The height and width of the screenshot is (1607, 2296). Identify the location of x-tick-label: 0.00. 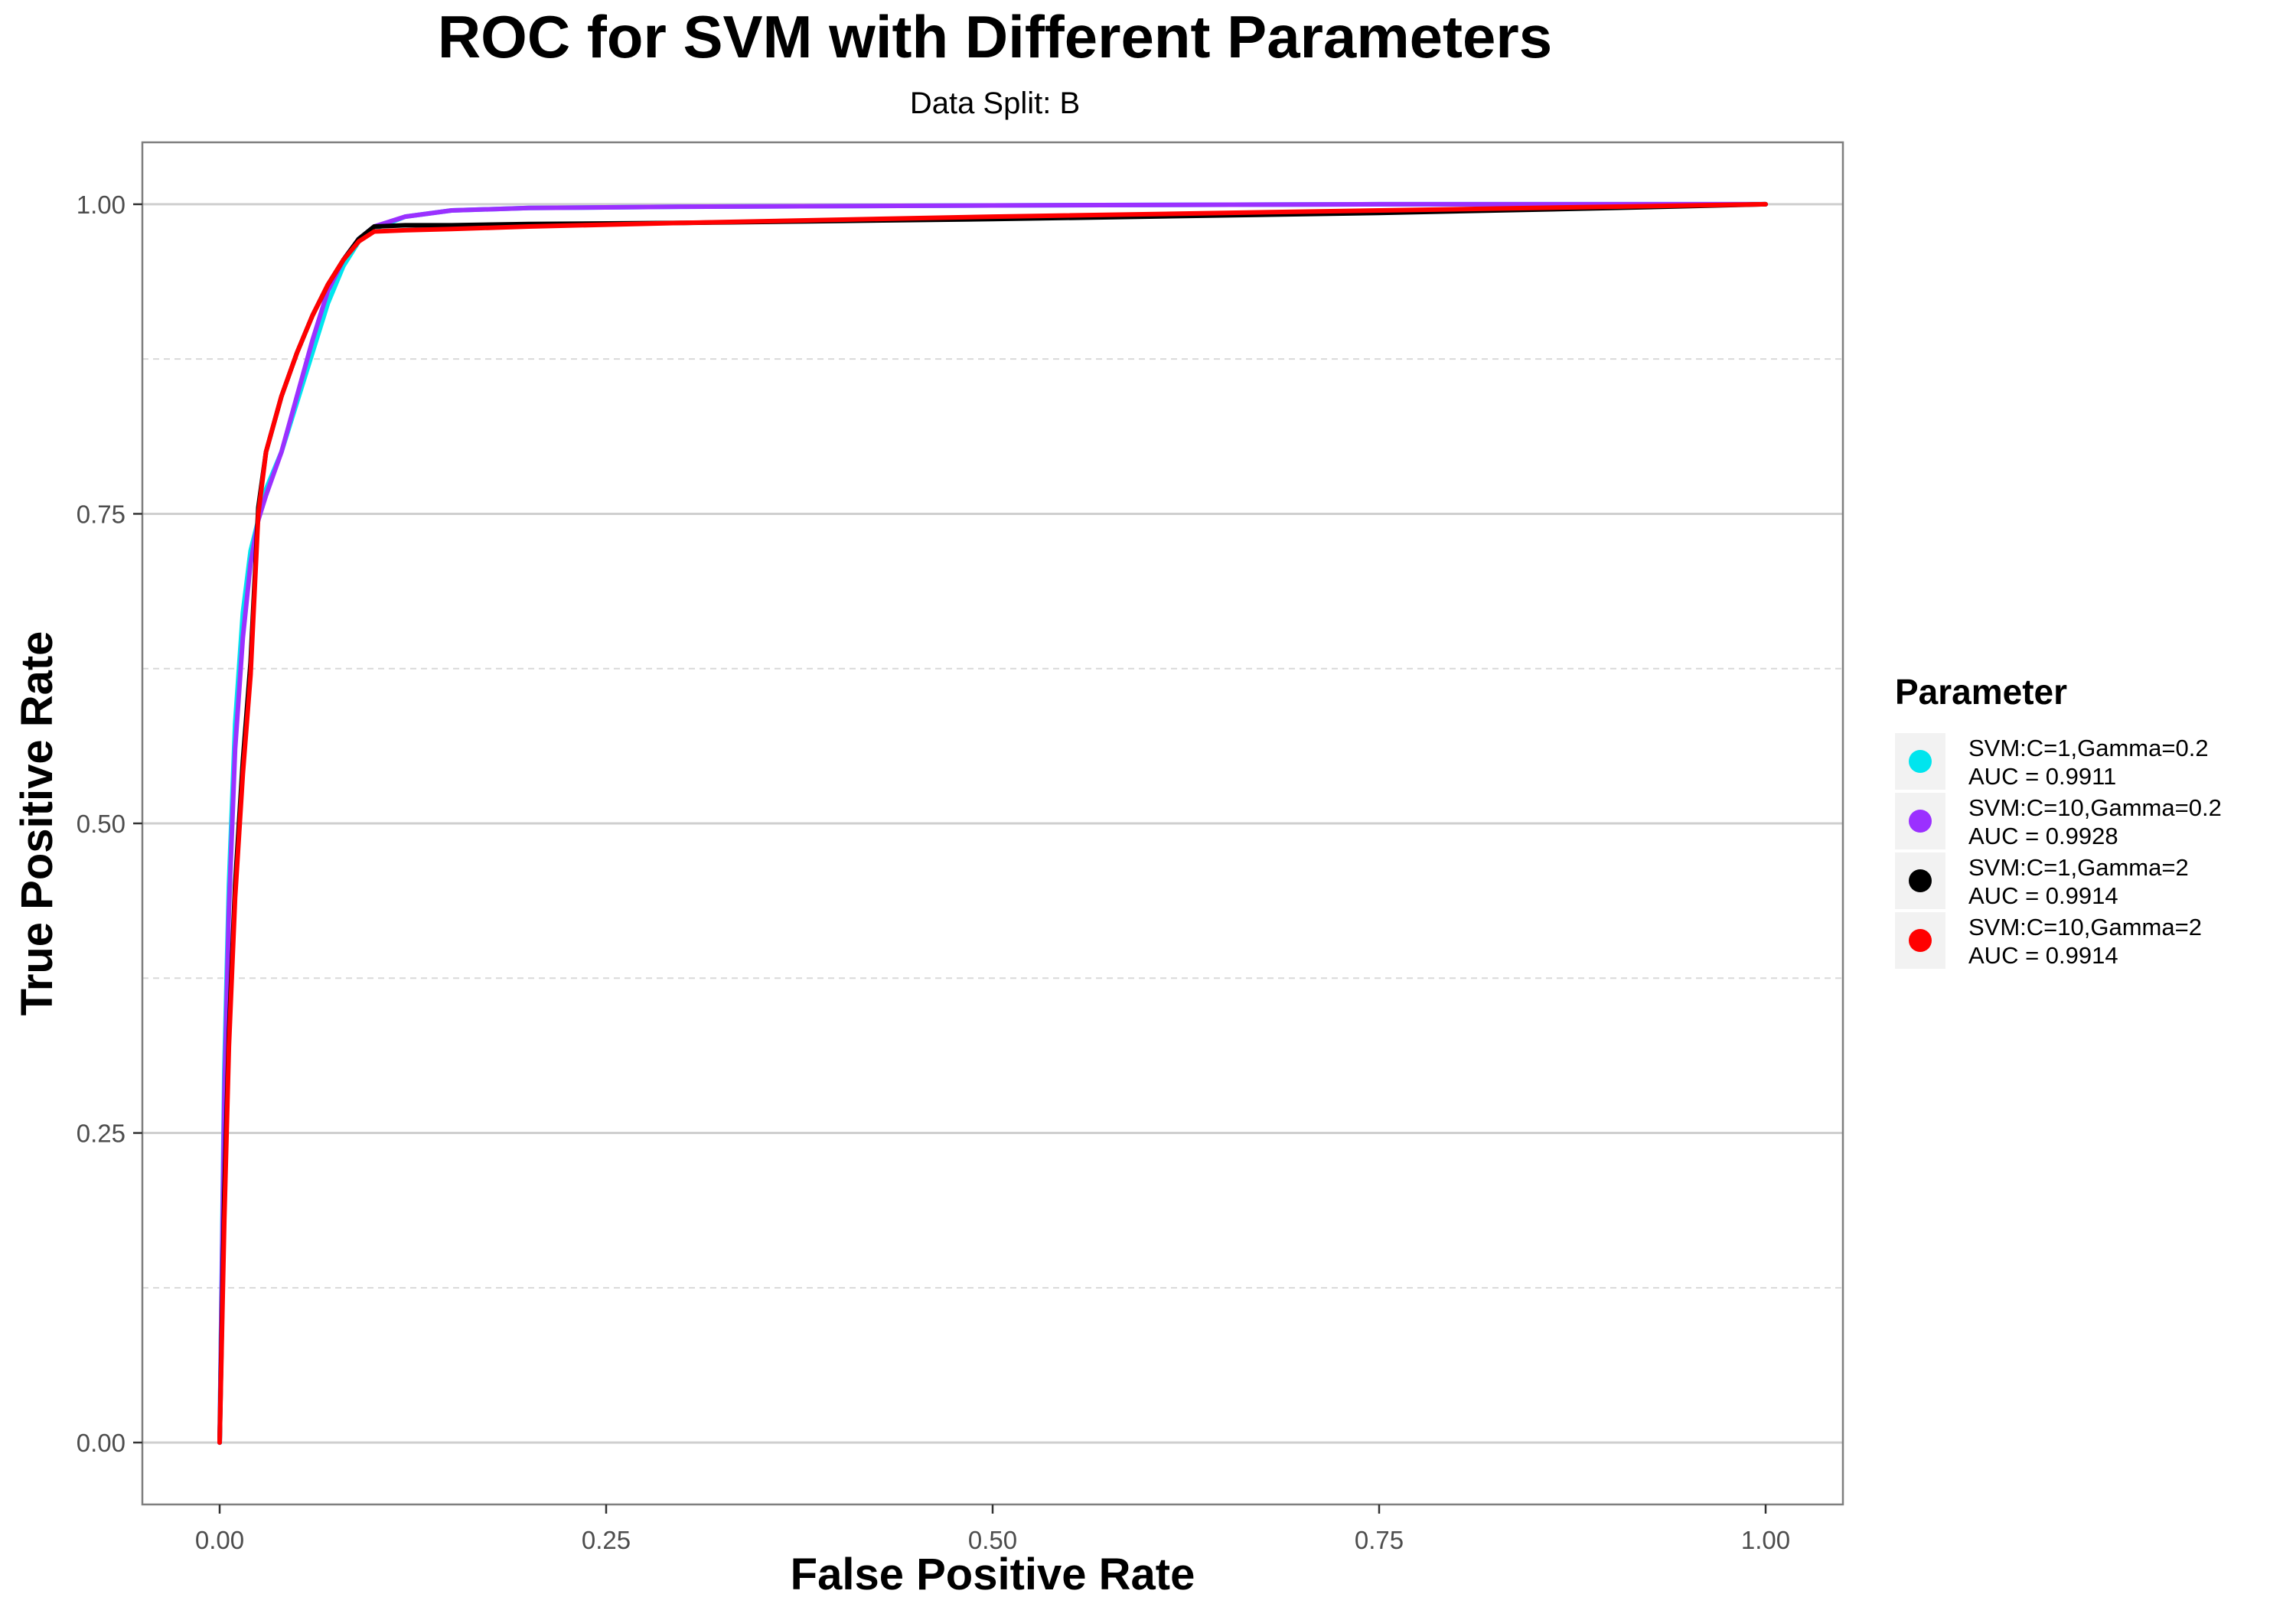
(219, 1540).